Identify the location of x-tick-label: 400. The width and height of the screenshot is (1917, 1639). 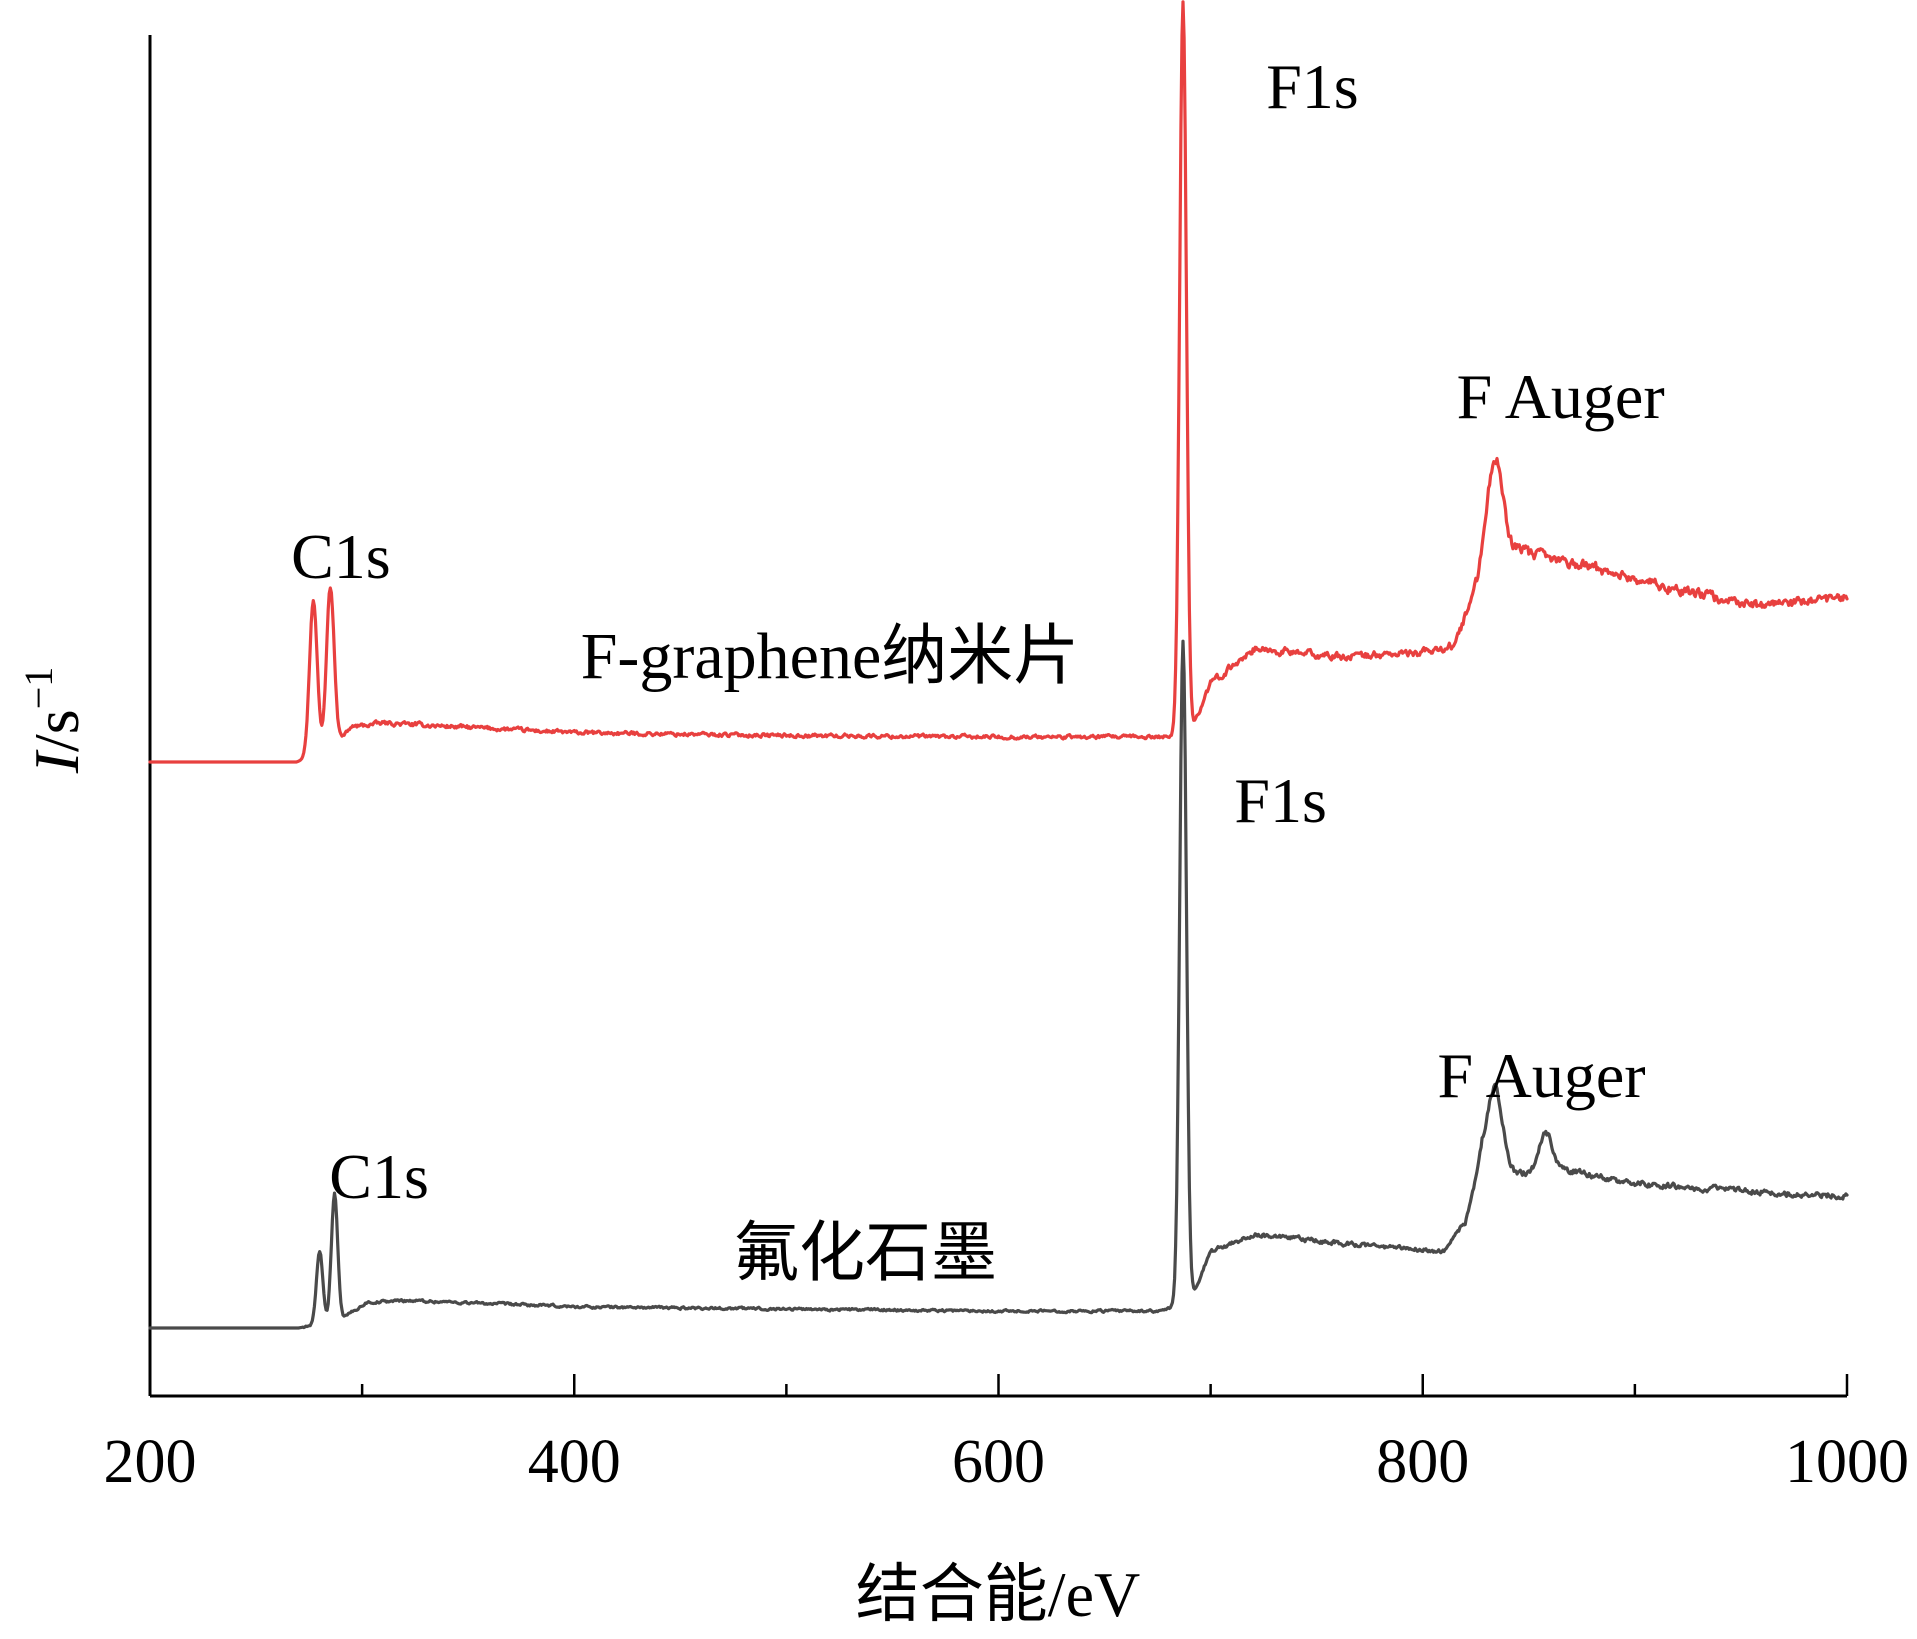
(574, 1462).